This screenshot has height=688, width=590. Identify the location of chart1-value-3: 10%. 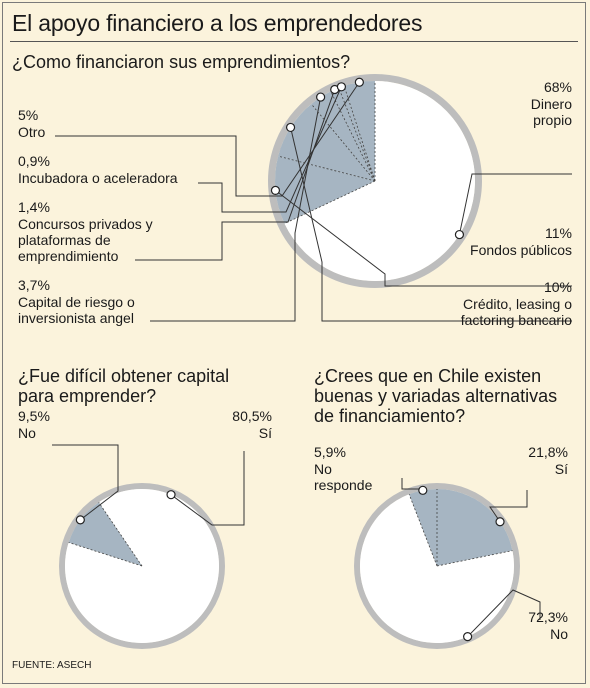
(558, 287).